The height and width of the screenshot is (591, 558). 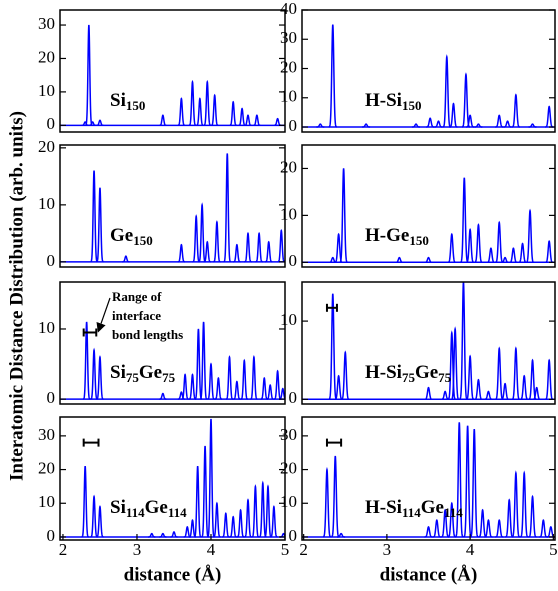 What do you see at coordinates (408, 373) in the screenshot?
I see `panel-label: H-Si75Ge75` at bounding box center [408, 373].